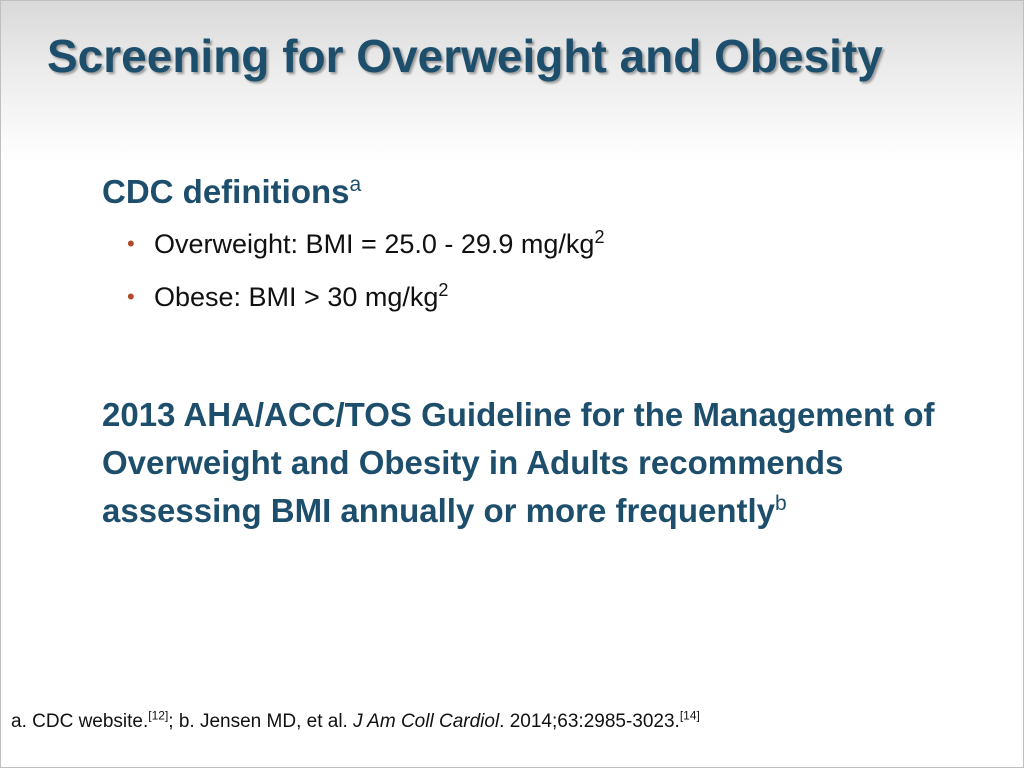  Describe the element at coordinates (589, 721) in the screenshot. I see `footnote-part3: . 2014;63:2985-3023.` at that location.